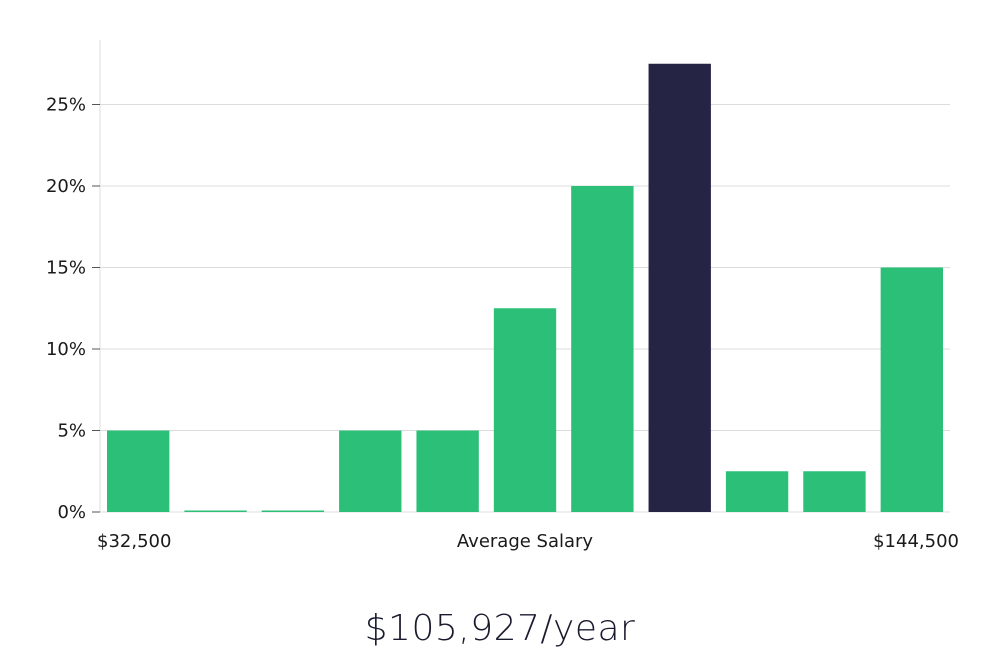  I want to click on y-tick-label: 25%, so click(66, 105).